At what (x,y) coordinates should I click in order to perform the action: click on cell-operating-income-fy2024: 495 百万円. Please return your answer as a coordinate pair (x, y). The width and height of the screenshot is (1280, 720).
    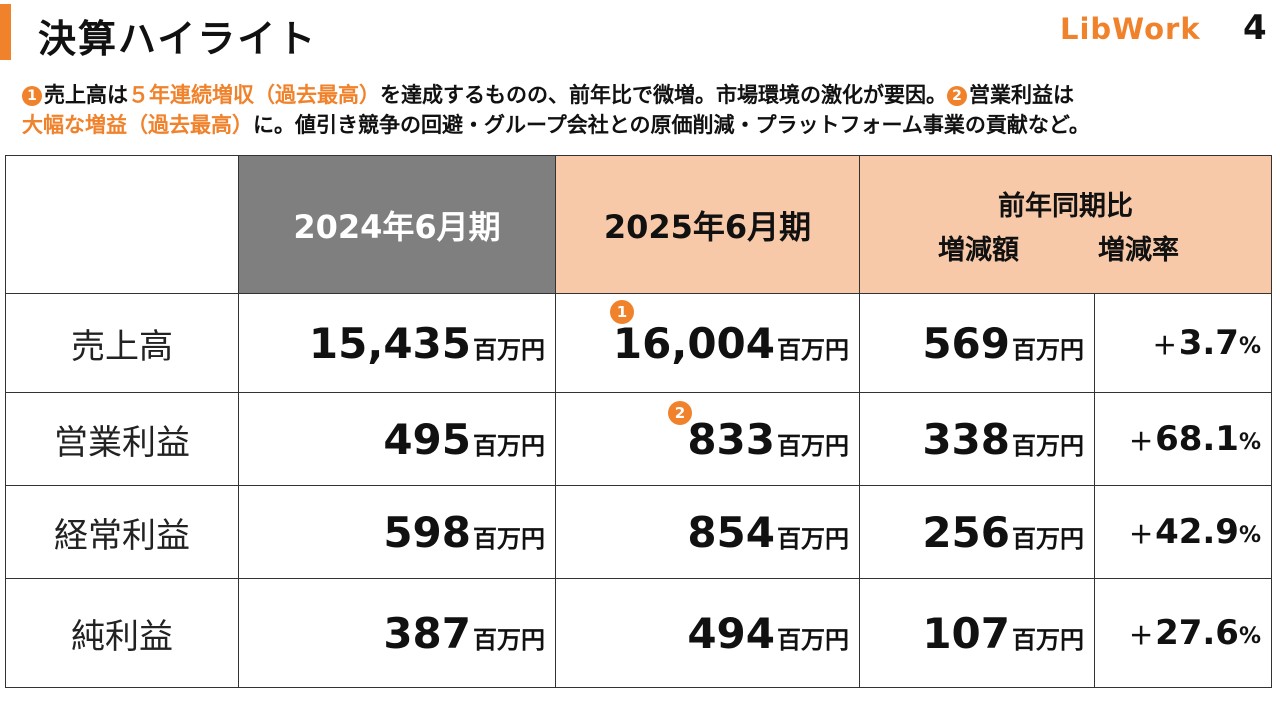
    Looking at the image, I should click on (397, 439).